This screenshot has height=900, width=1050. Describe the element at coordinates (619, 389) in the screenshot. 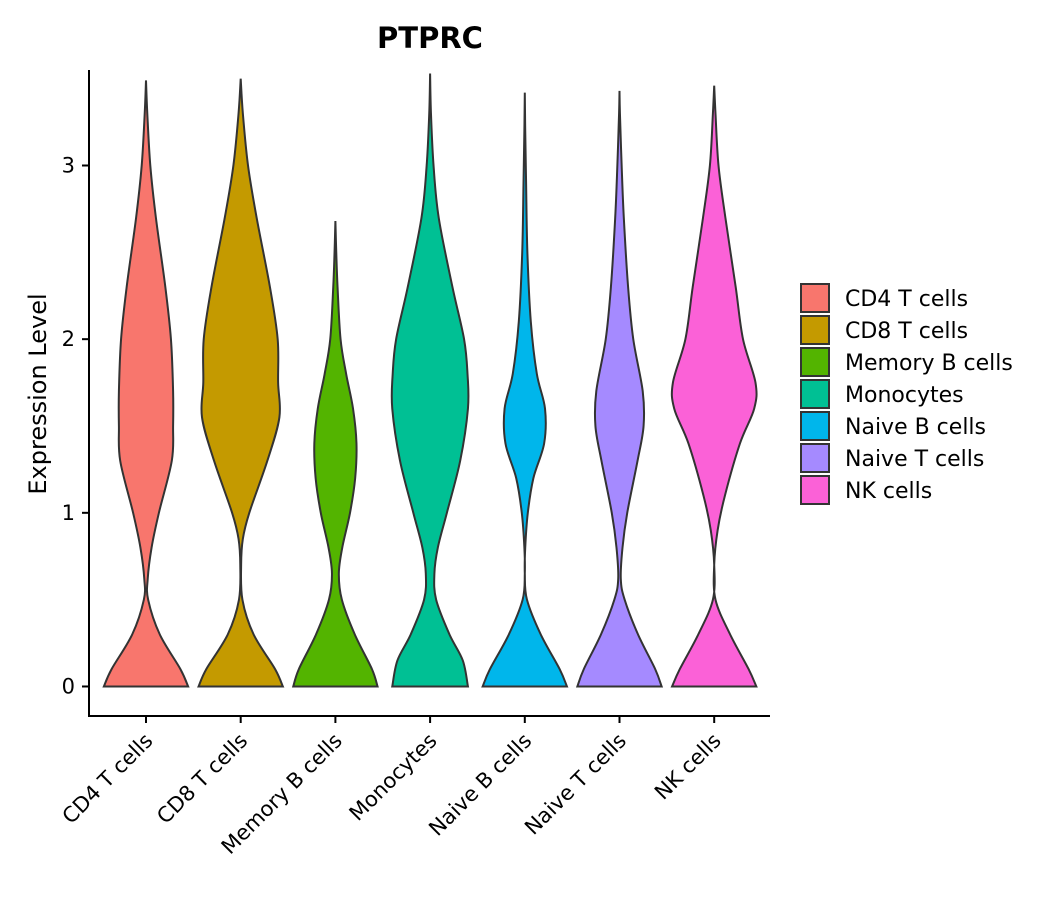

I see `violin-naive-t-cells` at that location.